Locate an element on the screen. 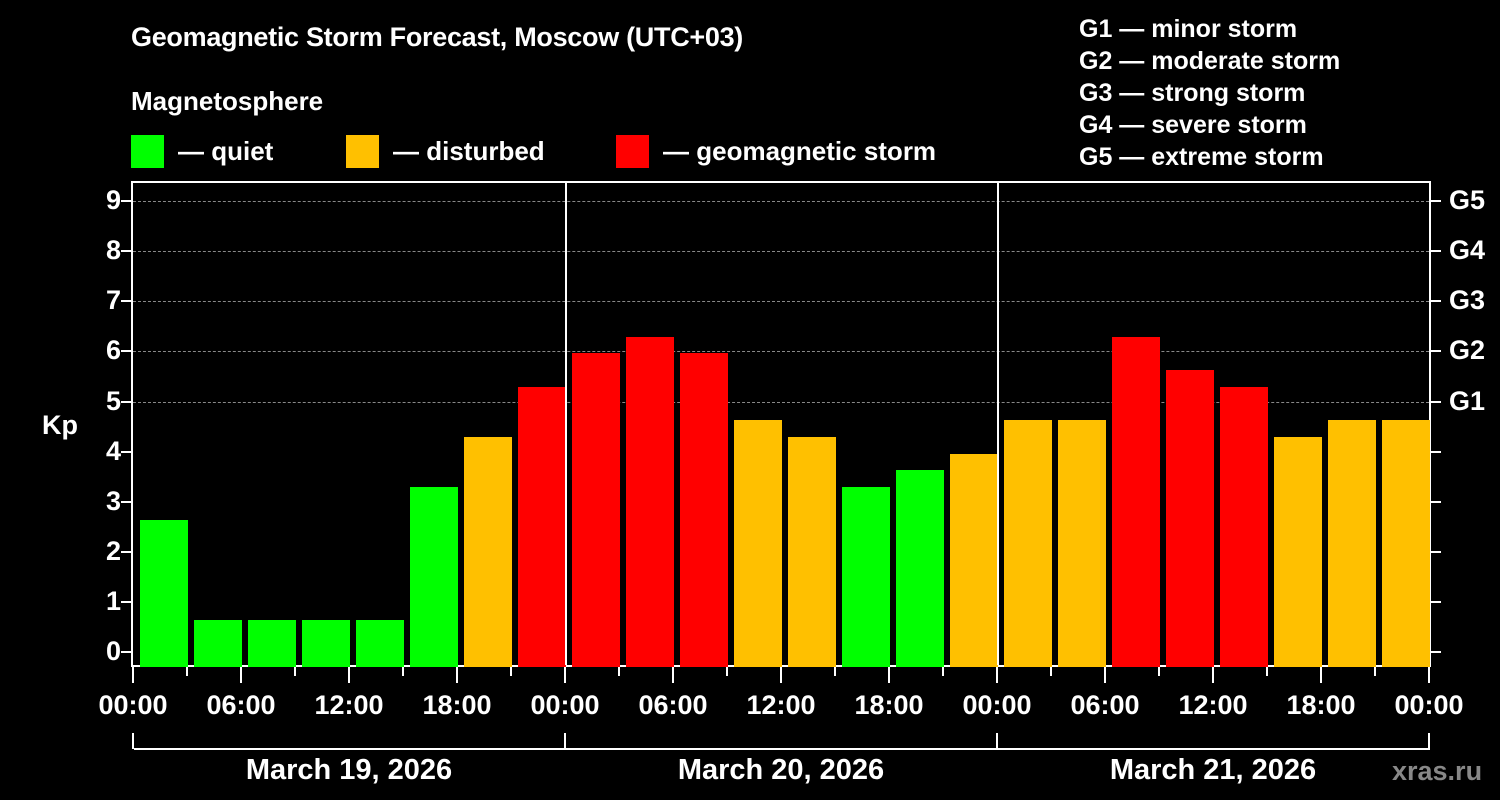 The height and width of the screenshot is (800, 1500). legend-quiet: — quiet is located at coordinates (202, 151).